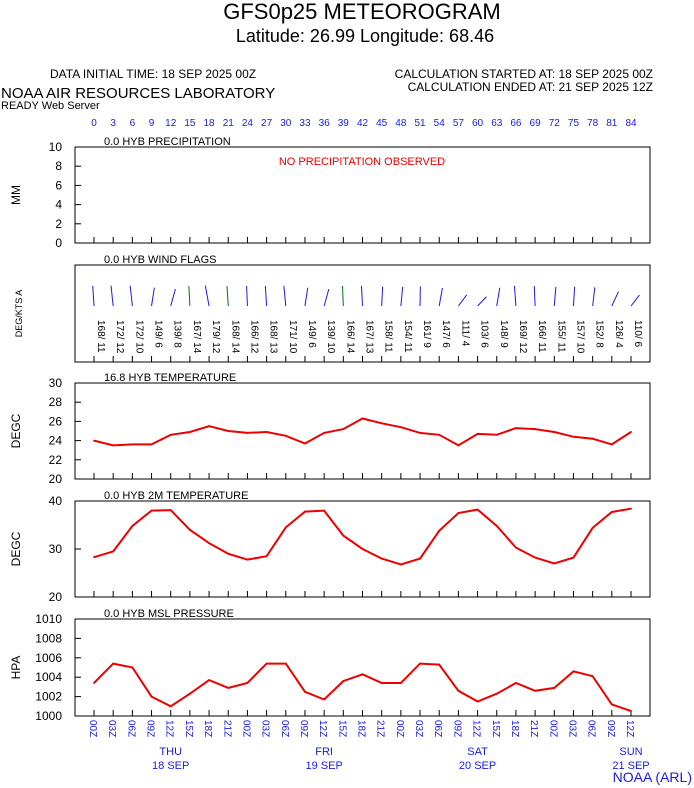 Image resolution: width=694 pixels, height=788 pixels. I want to click on wind-label: 168/ 13, so click(273, 337).